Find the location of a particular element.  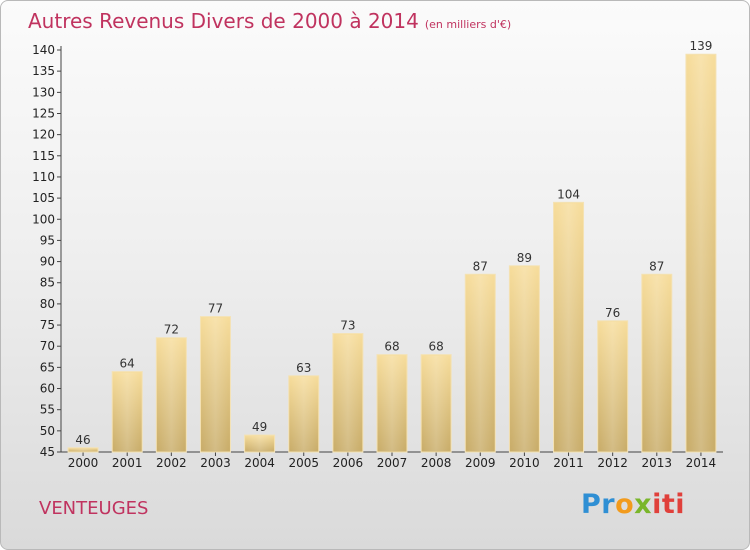

x-tick-label-2000: 2000 is located at coordinates (83, 463).